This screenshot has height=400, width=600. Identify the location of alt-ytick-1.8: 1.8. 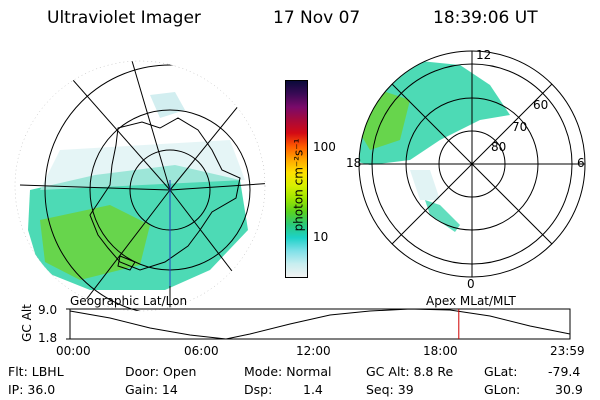
(48, 338).